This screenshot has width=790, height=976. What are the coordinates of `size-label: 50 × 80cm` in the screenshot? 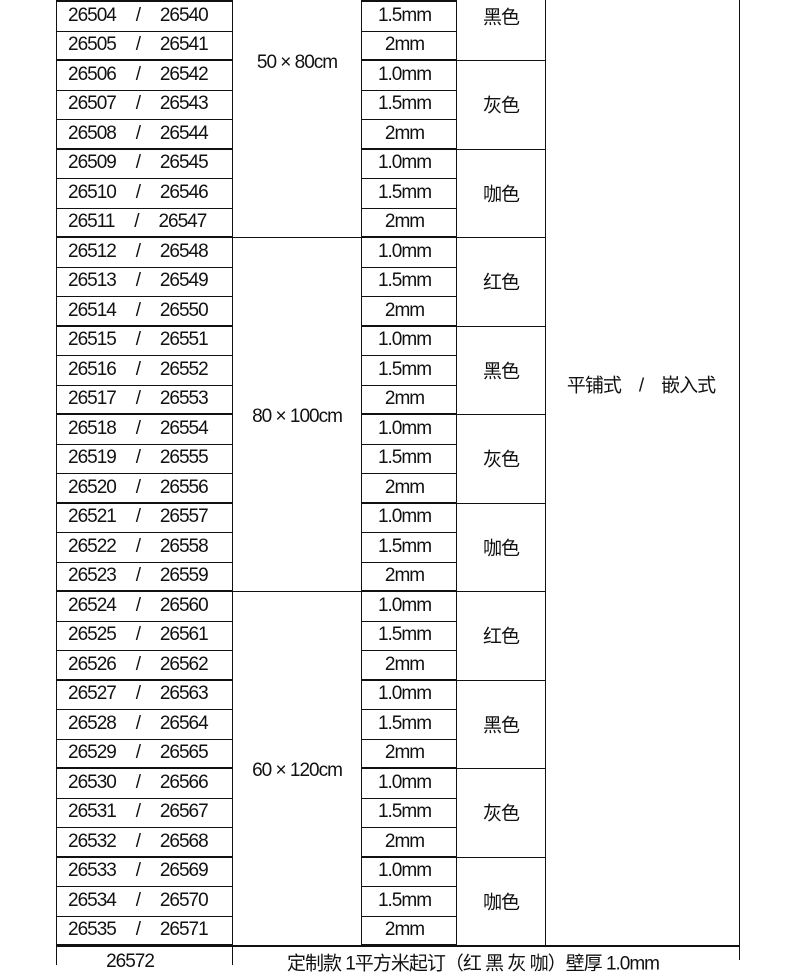 It's located at (297, 62).